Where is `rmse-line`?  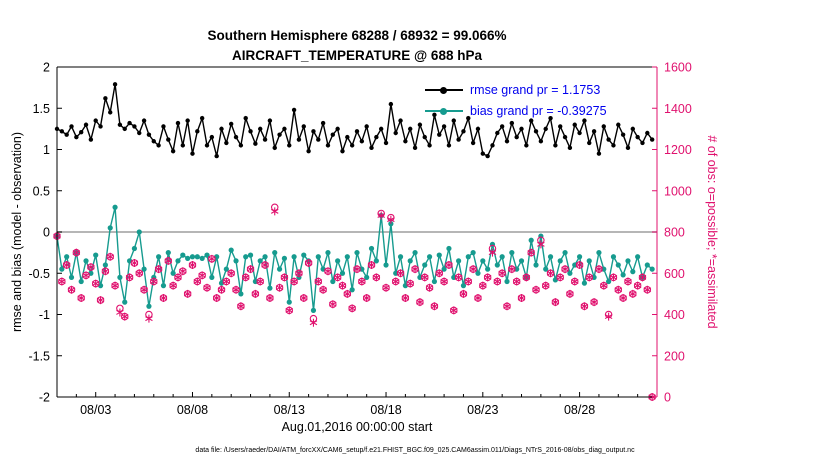
rmse-line is located at coordinates (354, 121).